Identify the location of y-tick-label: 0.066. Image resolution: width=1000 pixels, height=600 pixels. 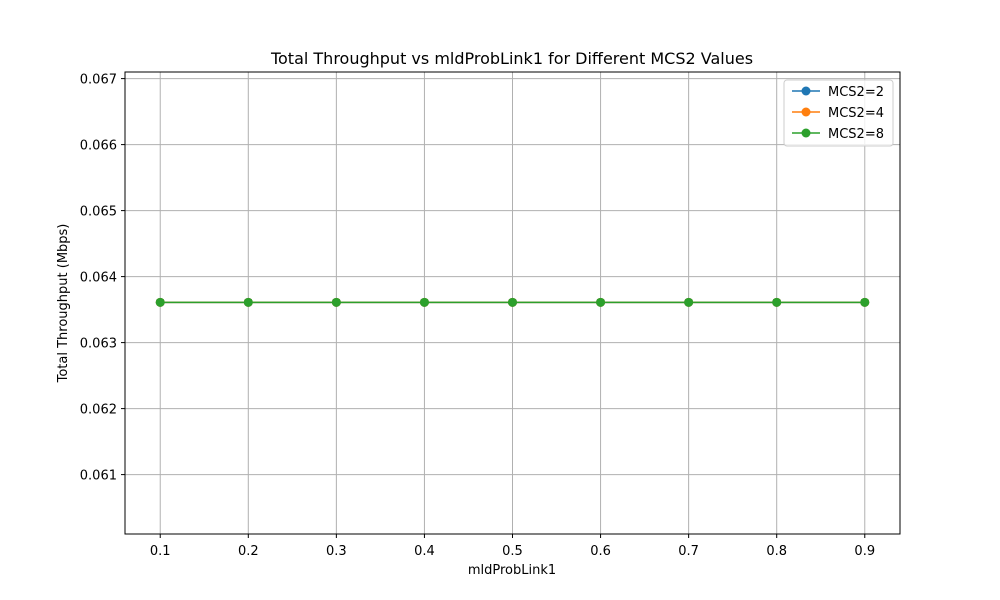
(98, 146).